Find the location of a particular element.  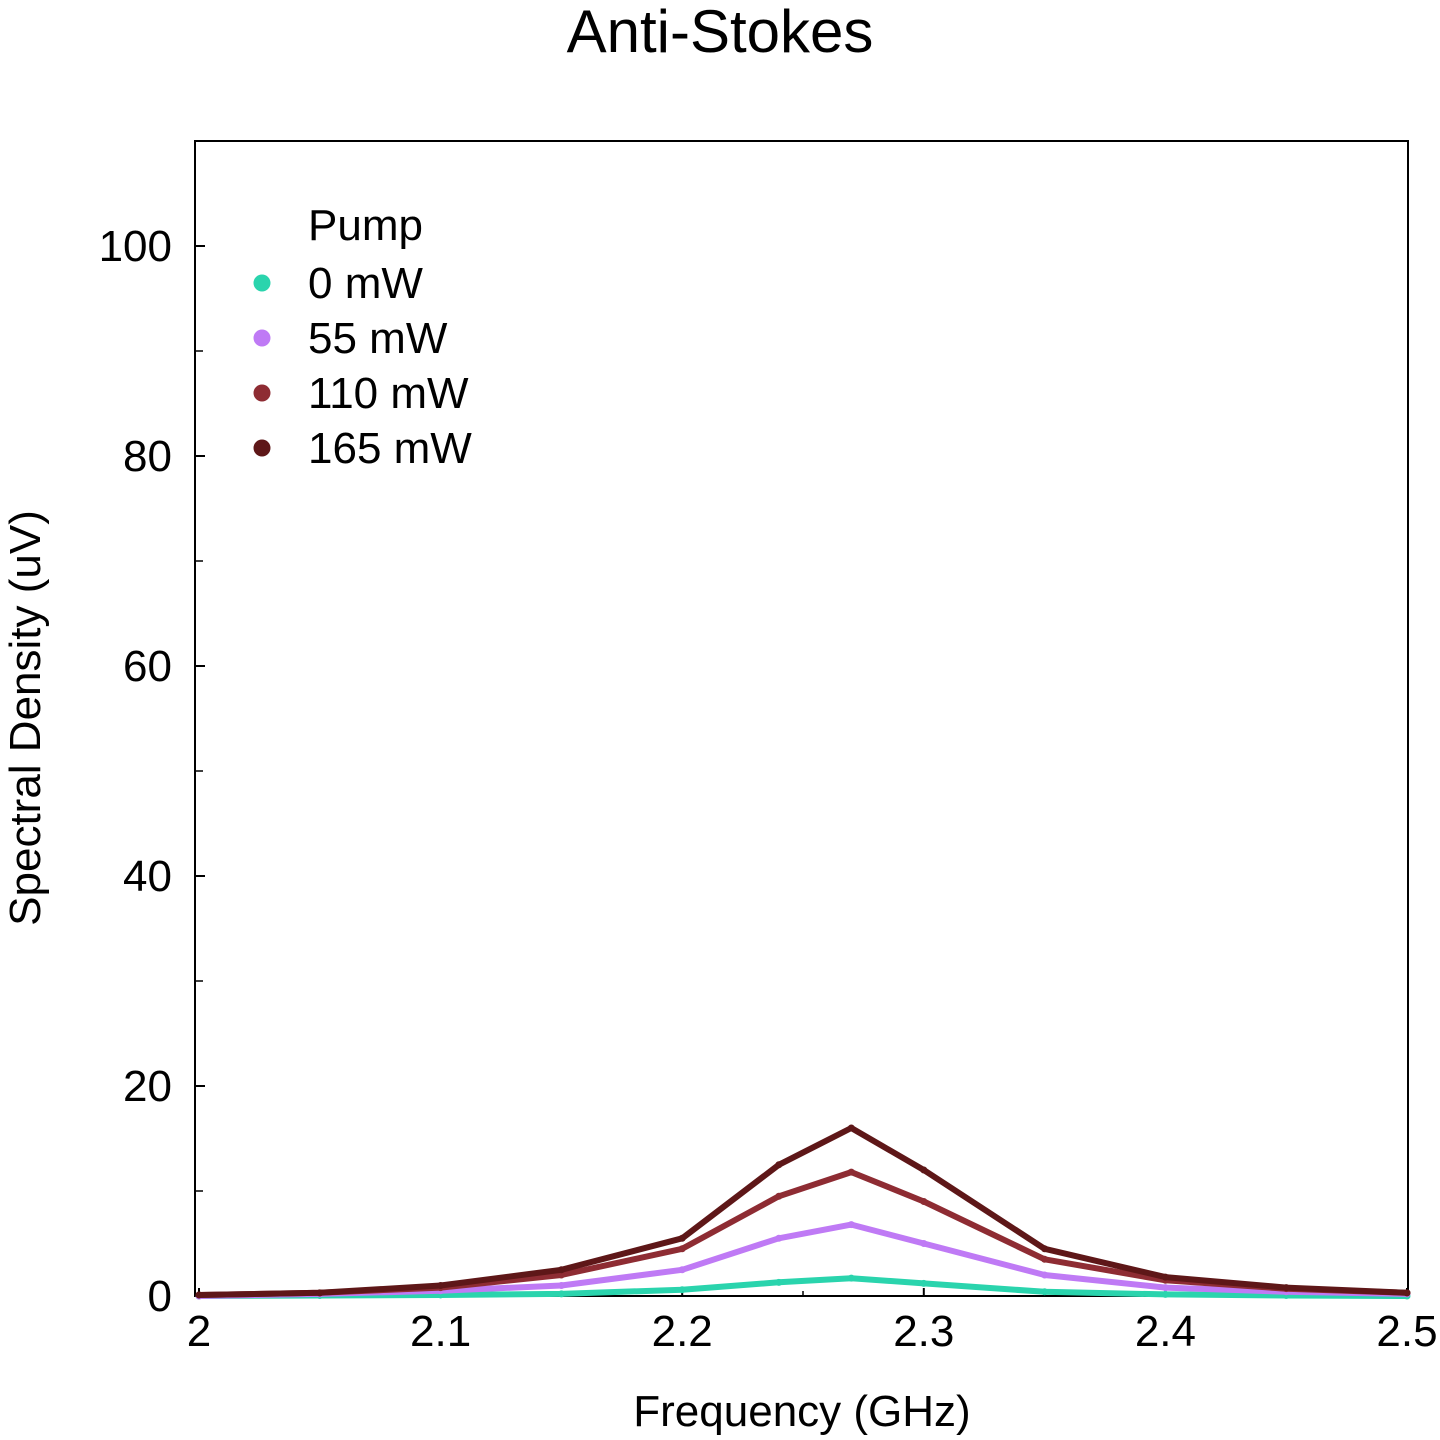

x-axis-label: Frequency (GHz) is located at coordinates (801, 1411).